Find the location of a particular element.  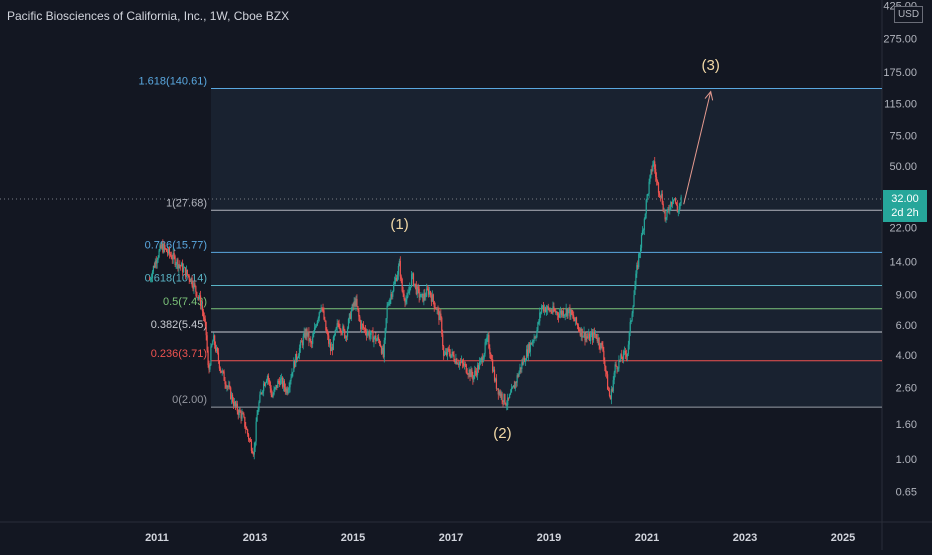

projection-line is located at coordinates (697, 148).